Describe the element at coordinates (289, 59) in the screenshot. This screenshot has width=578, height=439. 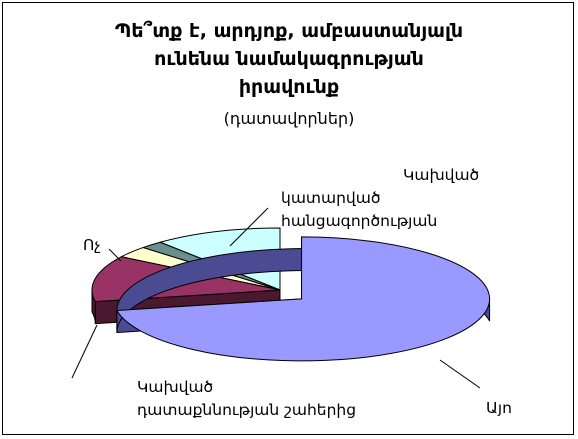
I see `chart-title-line-2: ունենա նամակագրության` at that location.